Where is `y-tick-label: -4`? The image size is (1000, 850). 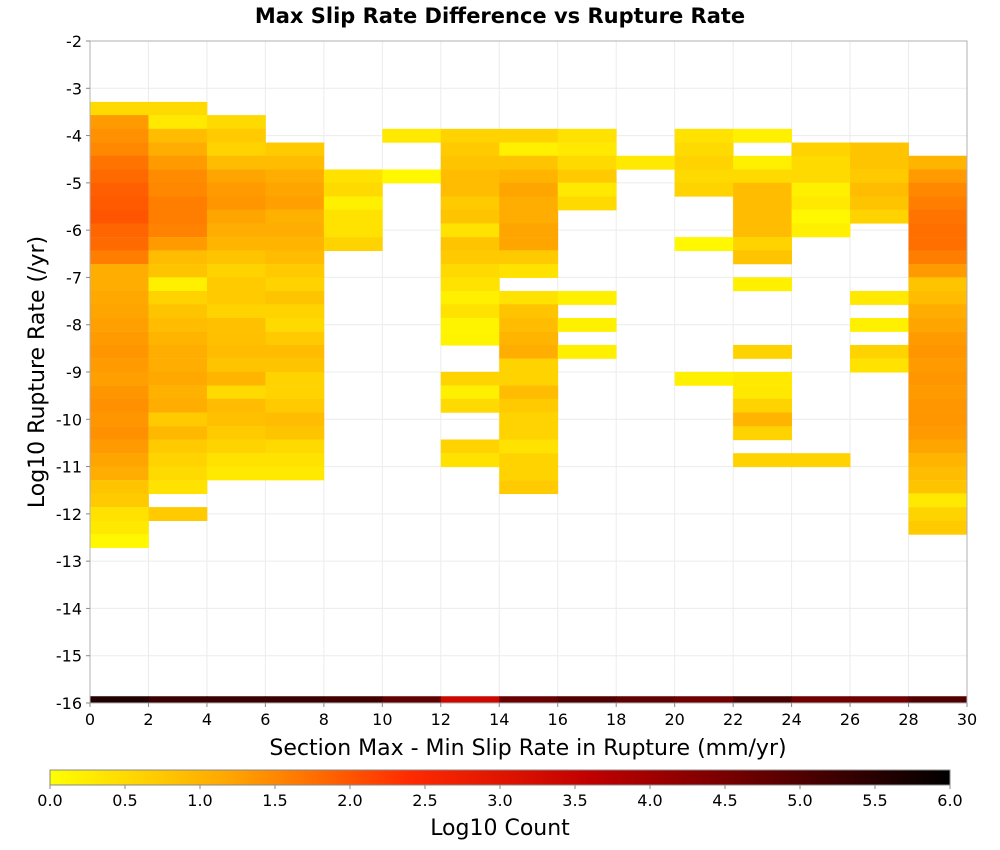
y-tick-label: -4 is located at coordinates (74, 136).